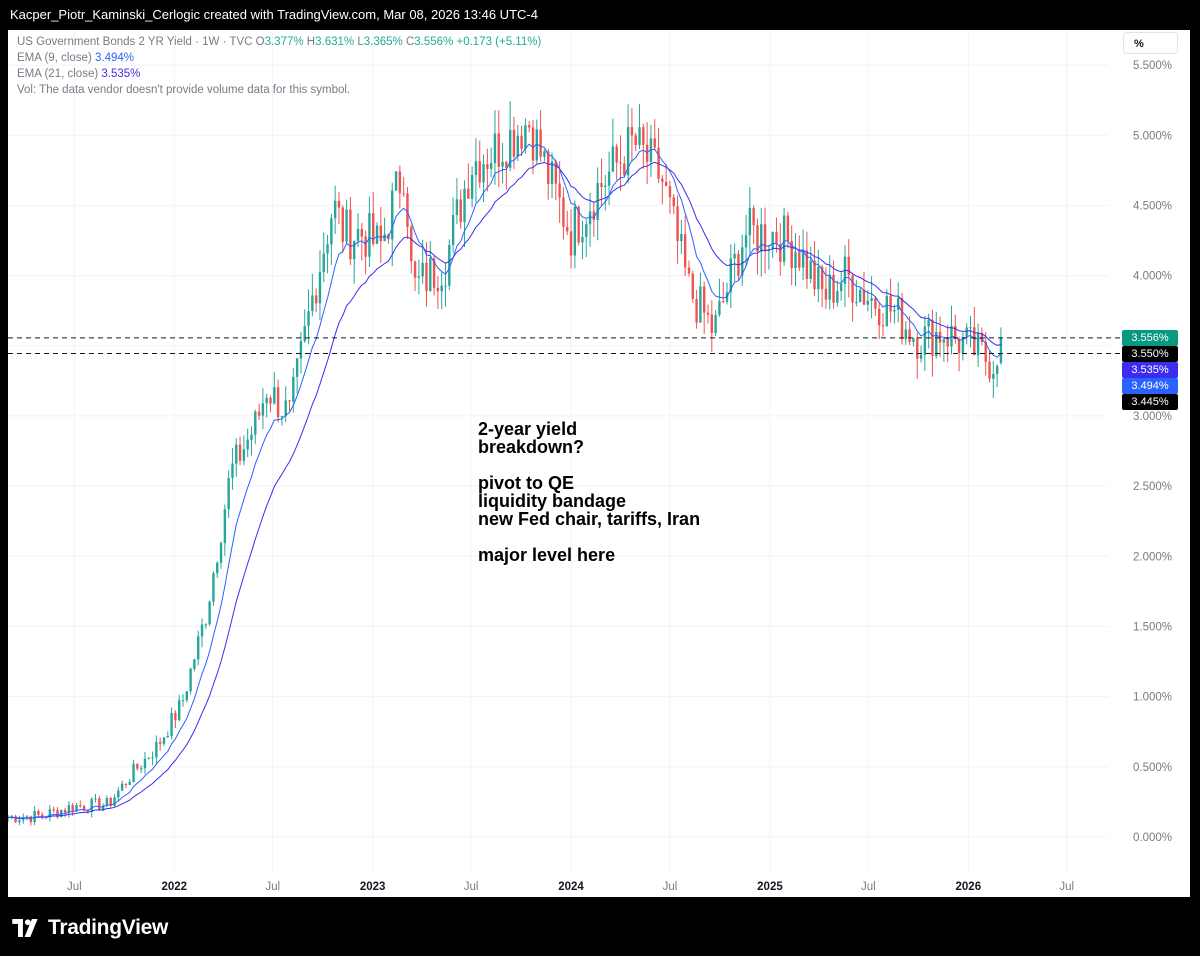 The image size is (1200, 956). What do you see at coordinates (1152, 838) in the screenshot?
I see `y-tick-label: 0.000%` at bounding box center [1152, 838].